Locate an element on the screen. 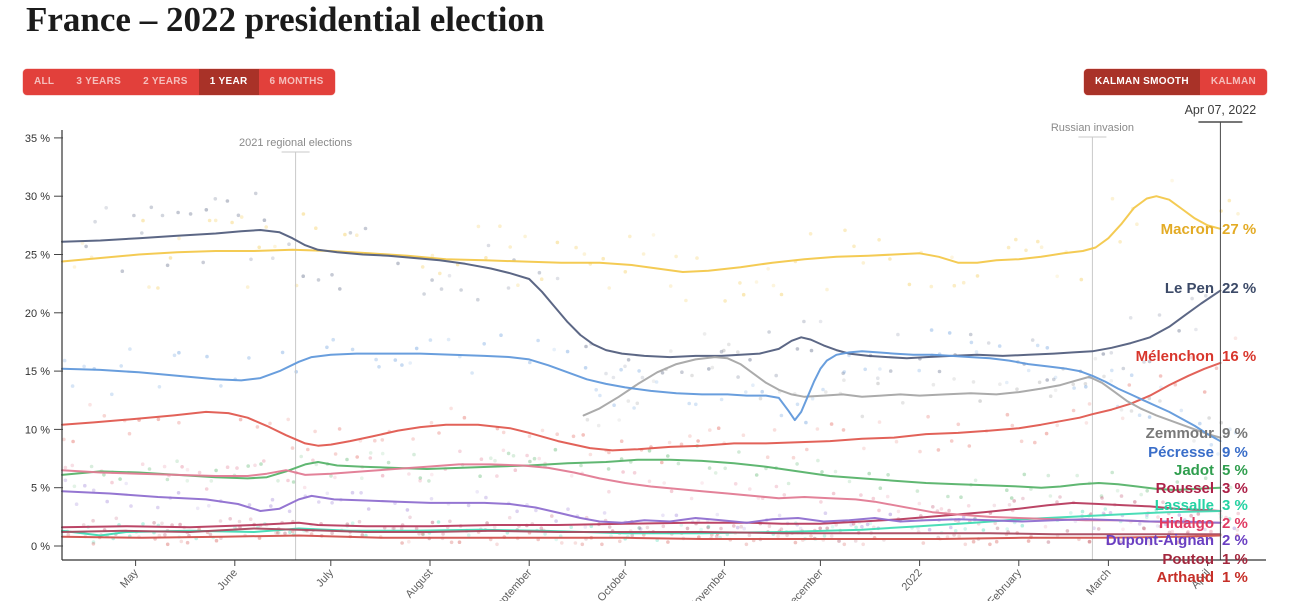 The image size is (1307, 601). x-tick-label: February is located at coordinates (1005, 584).